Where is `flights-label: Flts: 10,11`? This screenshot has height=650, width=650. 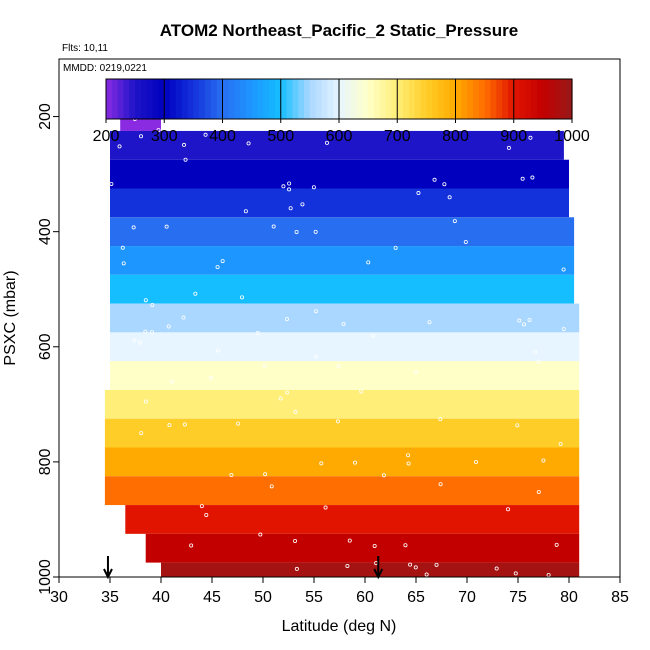 flights-label: Flts: 10,11 is located at coordinates (85, 48).